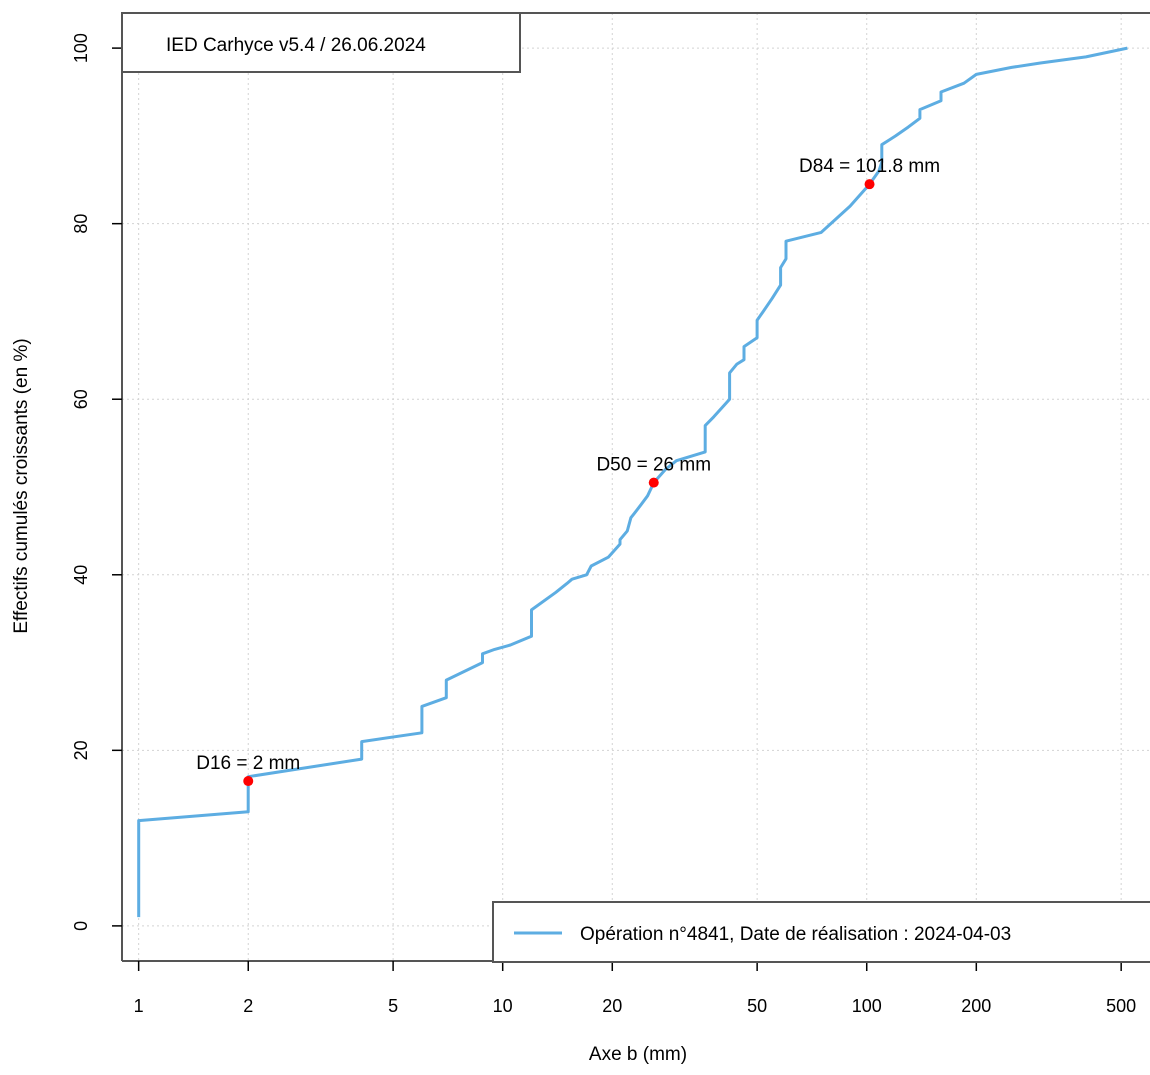  I want to click on x-tick-label: 500, so click(1121, 1006).